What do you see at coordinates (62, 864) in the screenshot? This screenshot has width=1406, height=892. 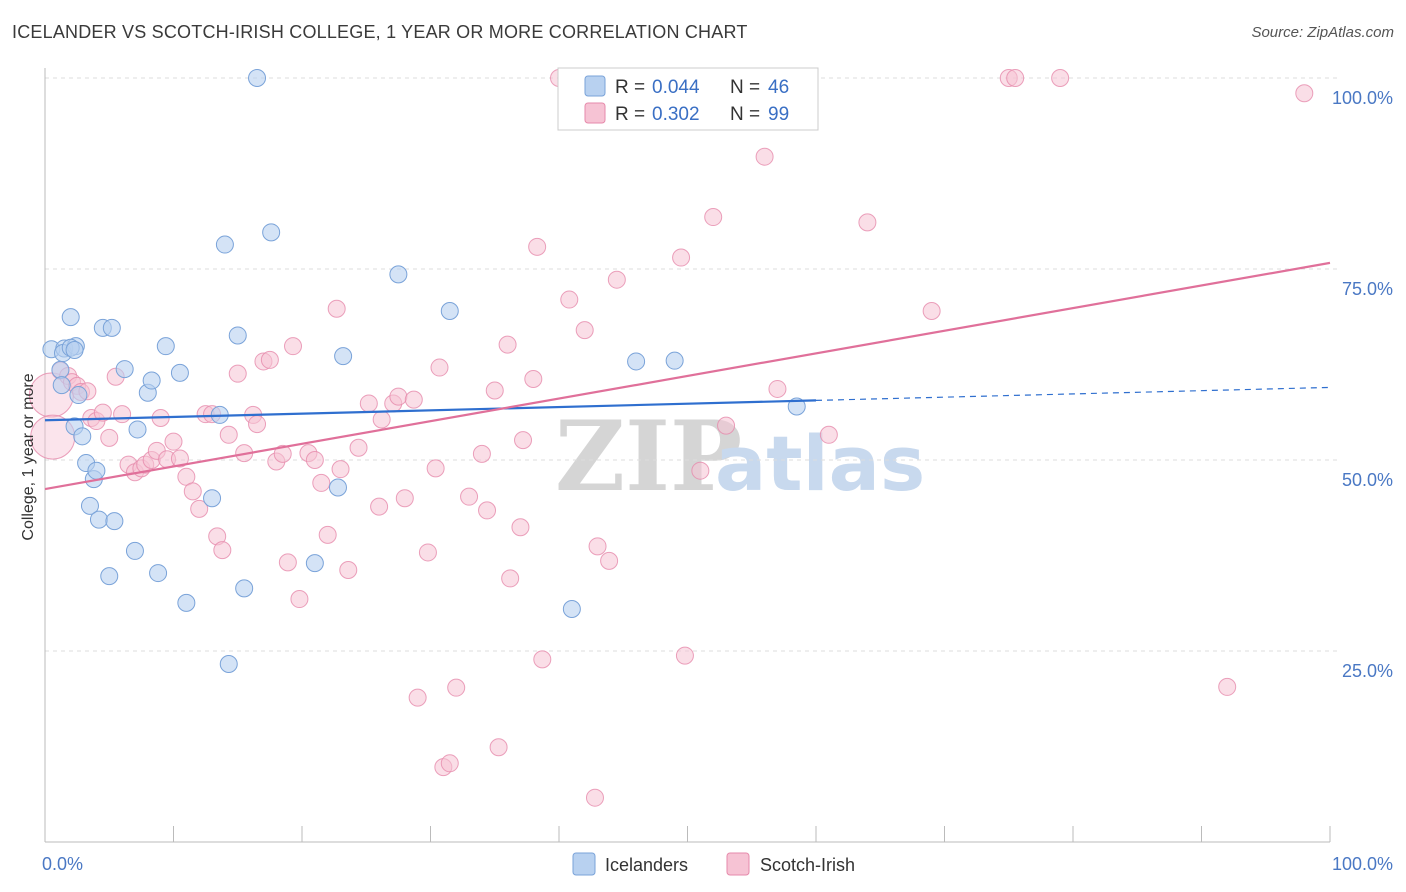 I see `x-tick-label-min: 0.0%` at bounding box center [62, 864].